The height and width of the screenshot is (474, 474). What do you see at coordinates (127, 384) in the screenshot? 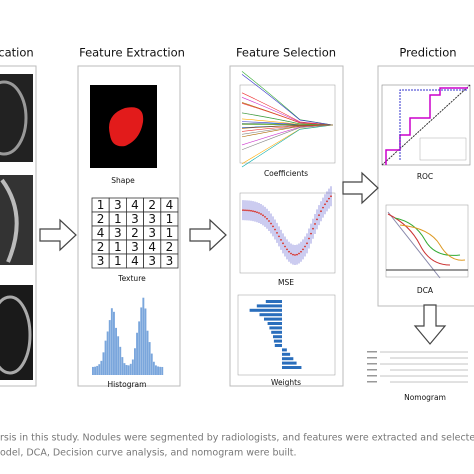
I see `label: Histogram` at bounding box center [127, 384].